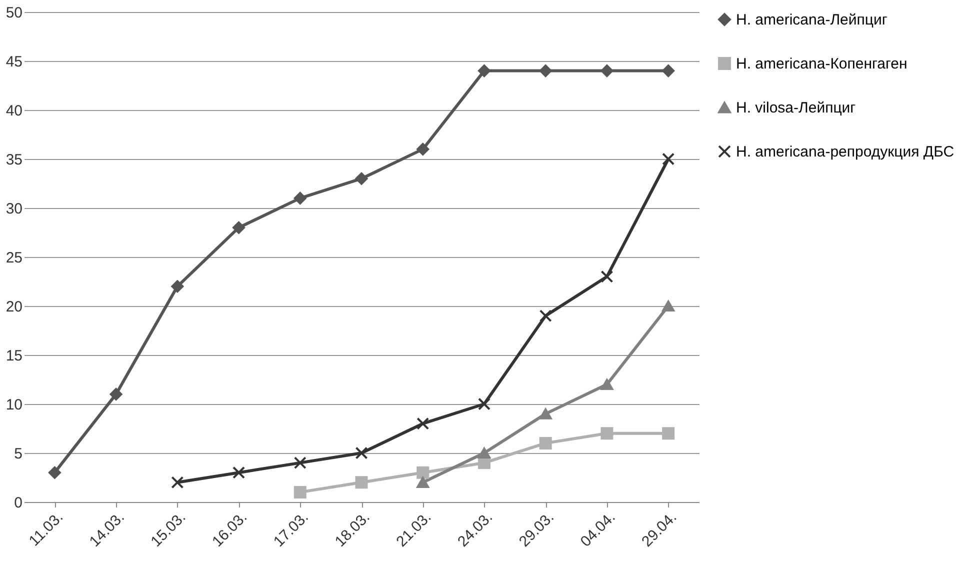 This screenshot has height=572, width=980. What do you see at coordinates (14, 209) in the screenshot?
I see `y-tick-label: 30` at bounding box center [14, 209].